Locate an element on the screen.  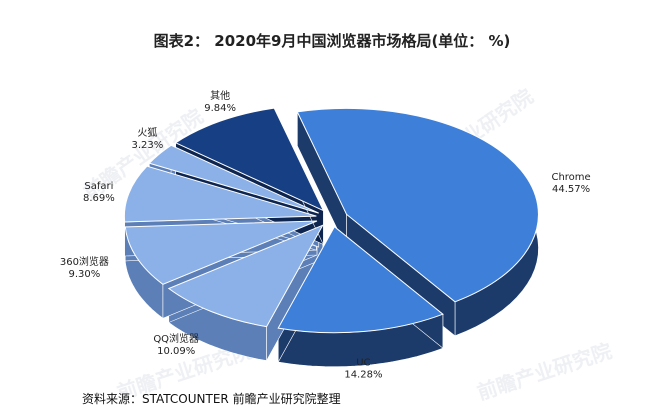
pie-slice-QQ浏览器 is located at coordinates (245, 276).